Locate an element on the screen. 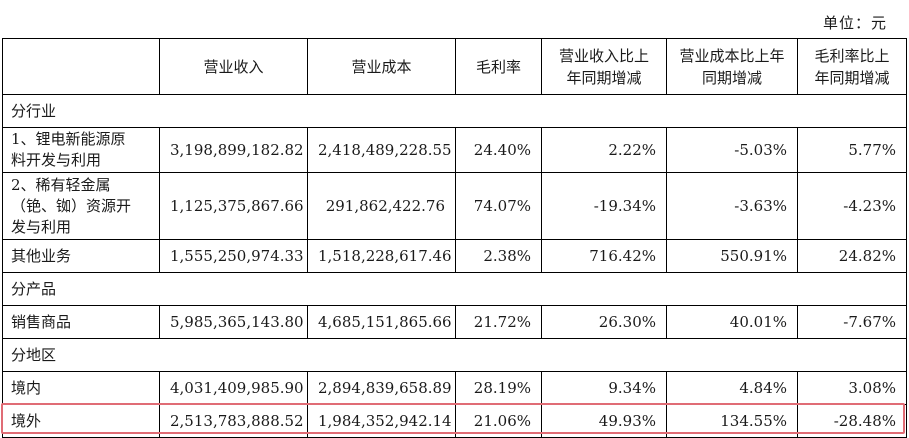 The width and height of the screenshot is (909, 438). cell-cost-yoy: 40.01% is located at coordinates (732, 322).